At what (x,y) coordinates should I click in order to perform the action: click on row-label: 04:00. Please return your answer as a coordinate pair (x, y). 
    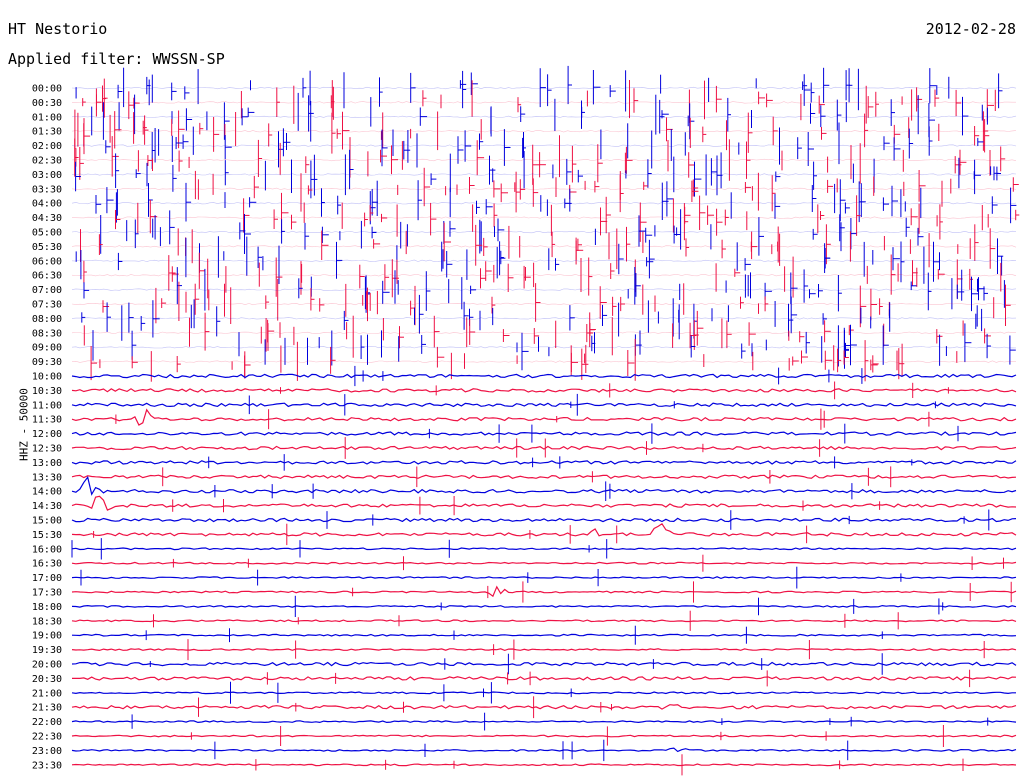
    Looking at the image, I should click on (47, 204).